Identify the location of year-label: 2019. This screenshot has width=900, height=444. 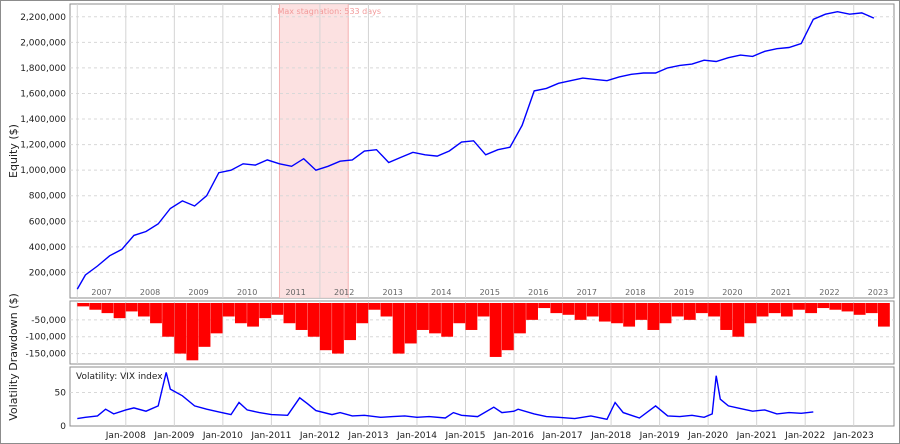
(684, 292).